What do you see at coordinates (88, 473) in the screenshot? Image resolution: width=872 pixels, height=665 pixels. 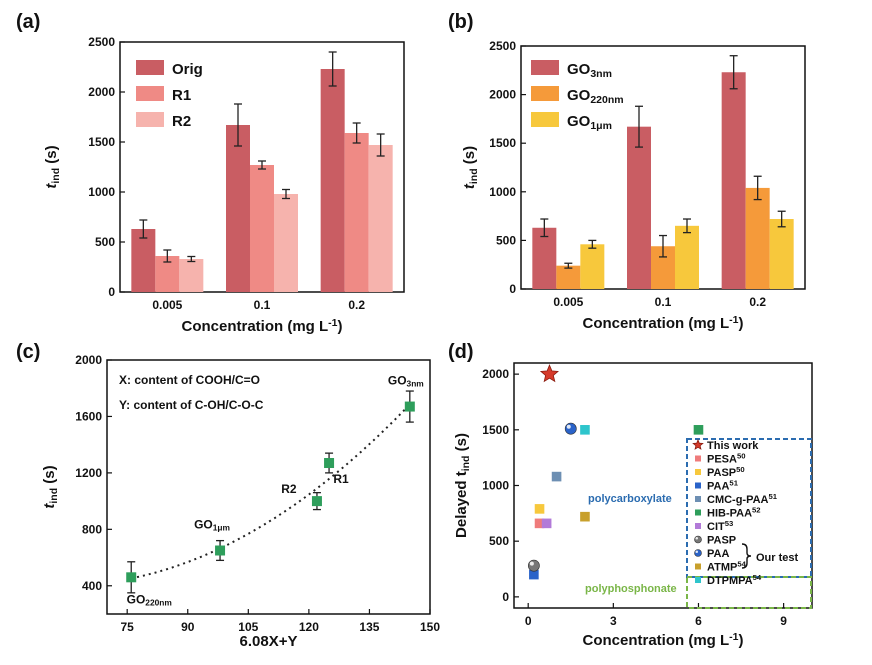 I see `y-tick-label: 1200` at bounding box center [88, 473].